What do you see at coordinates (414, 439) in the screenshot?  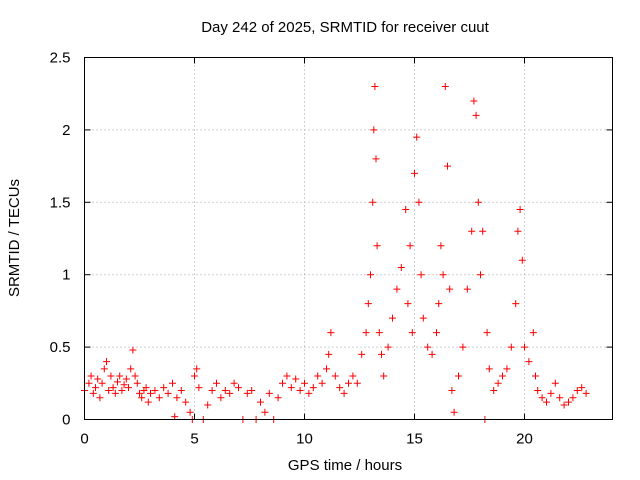 I see `x-tick-label: 15` at bounding box center [414, 439].